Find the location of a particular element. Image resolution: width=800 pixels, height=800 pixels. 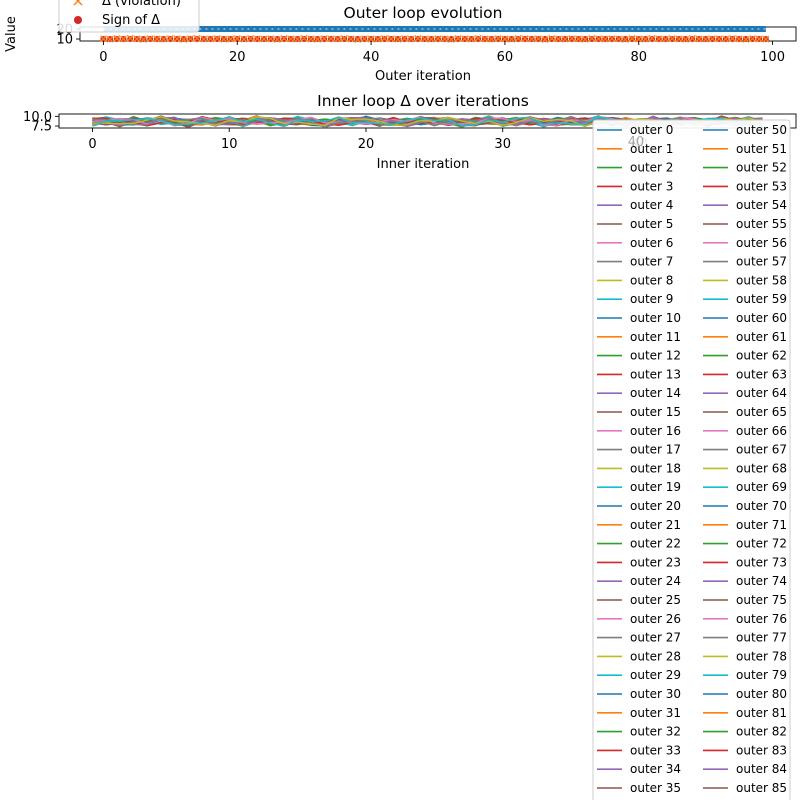

legend-sign-marker is located at coordinates (78, 20).